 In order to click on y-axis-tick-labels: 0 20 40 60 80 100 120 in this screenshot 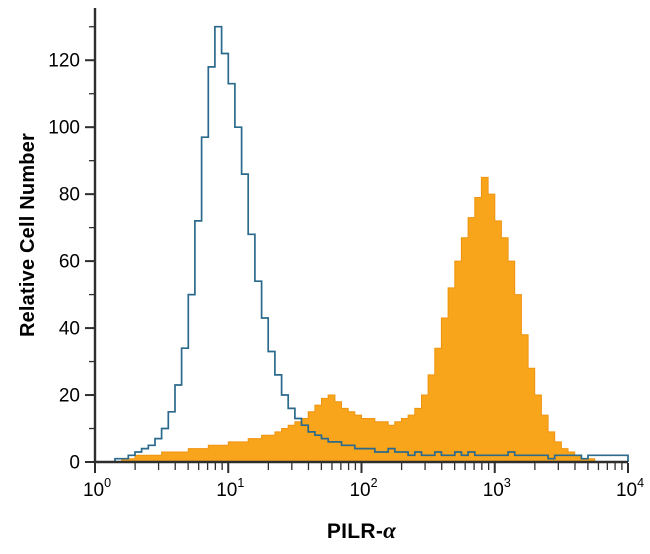, I will do `click(64, 262)`.